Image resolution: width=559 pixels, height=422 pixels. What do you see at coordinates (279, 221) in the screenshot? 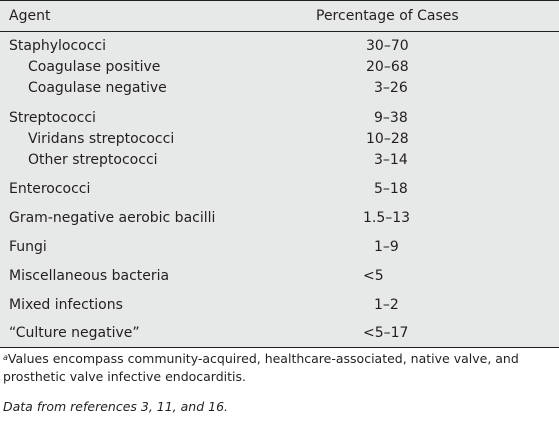
I see `table-row: Gram-negative aerobic bacilli 1.5–13` at bounding box center [279, 221].